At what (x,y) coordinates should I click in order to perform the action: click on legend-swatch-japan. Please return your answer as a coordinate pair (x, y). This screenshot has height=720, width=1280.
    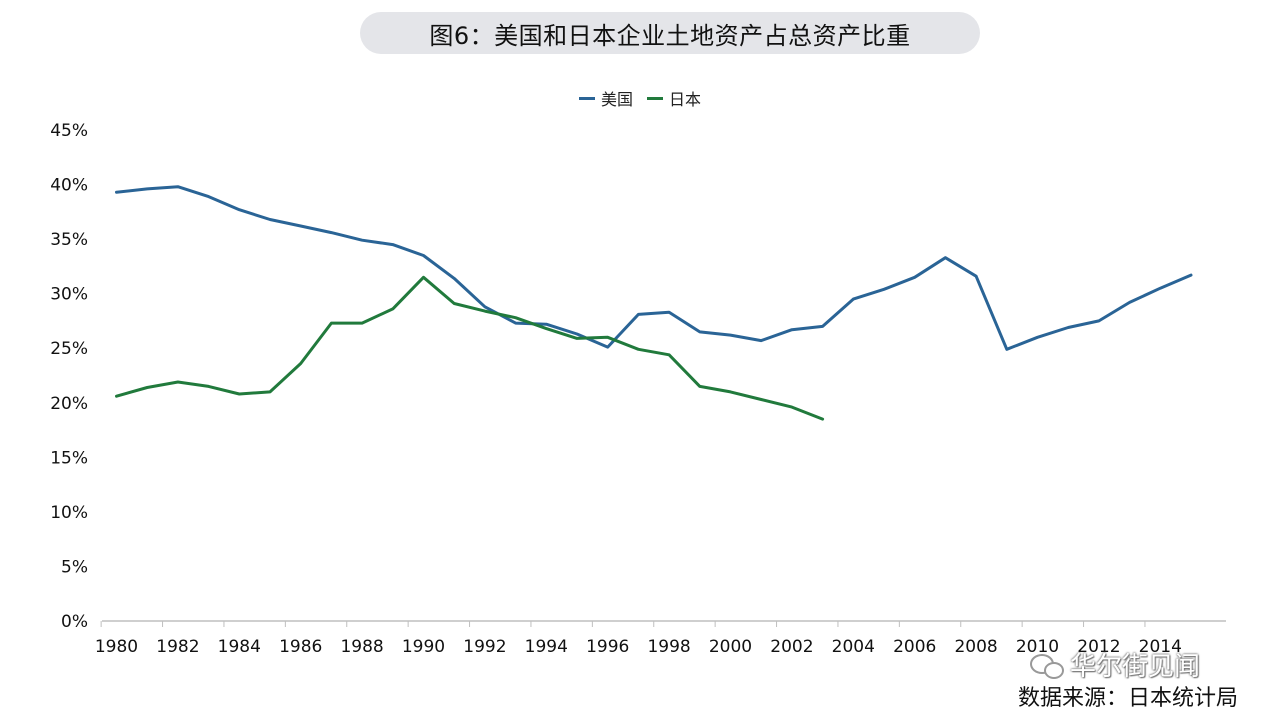
    Looking at the image, I should click on (655, 98).